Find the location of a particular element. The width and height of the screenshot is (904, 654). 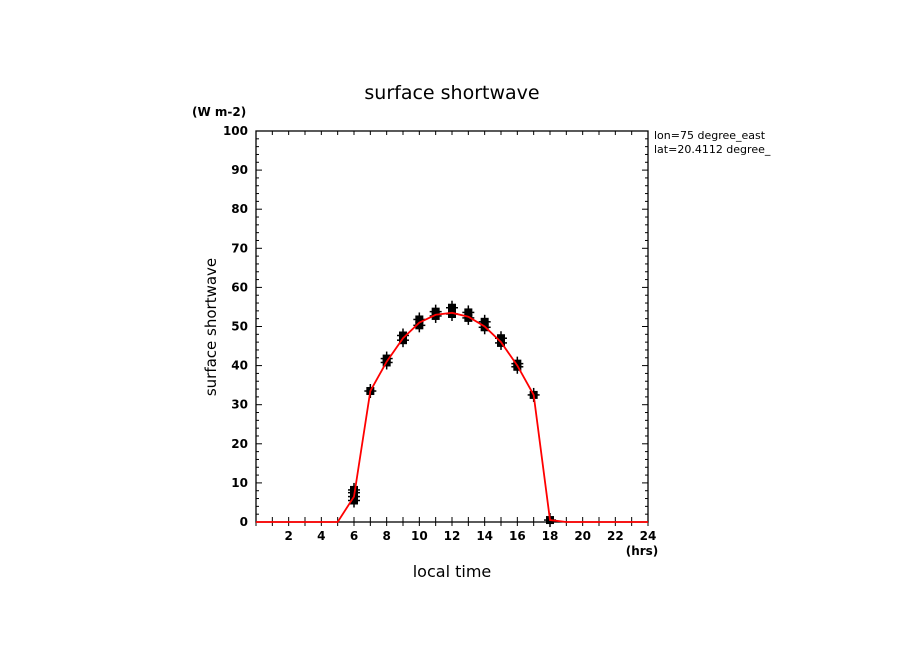

lon-annotation: lon=75 degree_east is located at coordinates (710, 135).